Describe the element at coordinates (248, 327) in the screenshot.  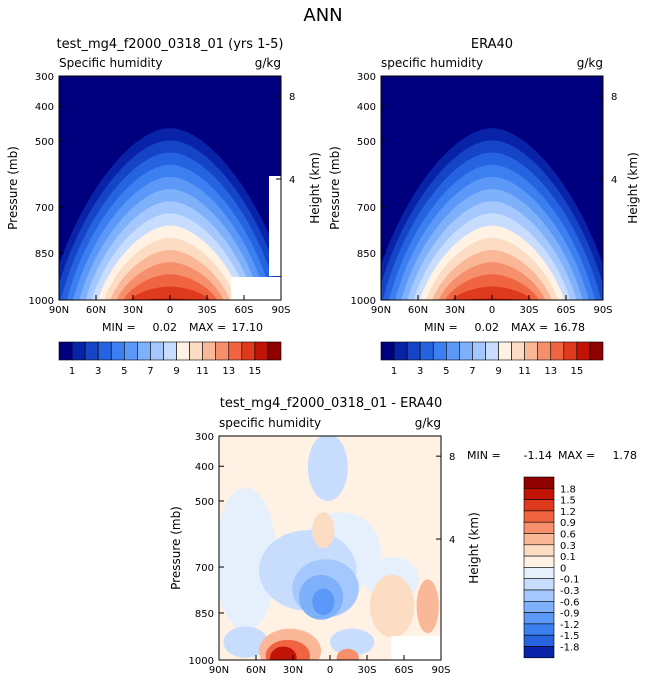
I see `panel-model-max-value: 17.10` at that location.